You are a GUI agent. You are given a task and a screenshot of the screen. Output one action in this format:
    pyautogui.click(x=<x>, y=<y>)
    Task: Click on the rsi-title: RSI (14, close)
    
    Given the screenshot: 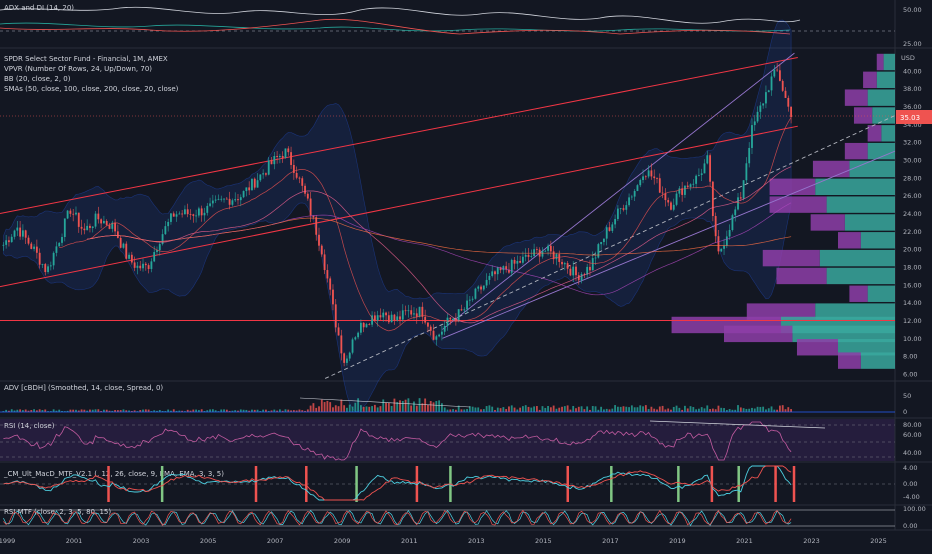 What is the action you would take?
    pyautogui.click(x=29, y=426)
    